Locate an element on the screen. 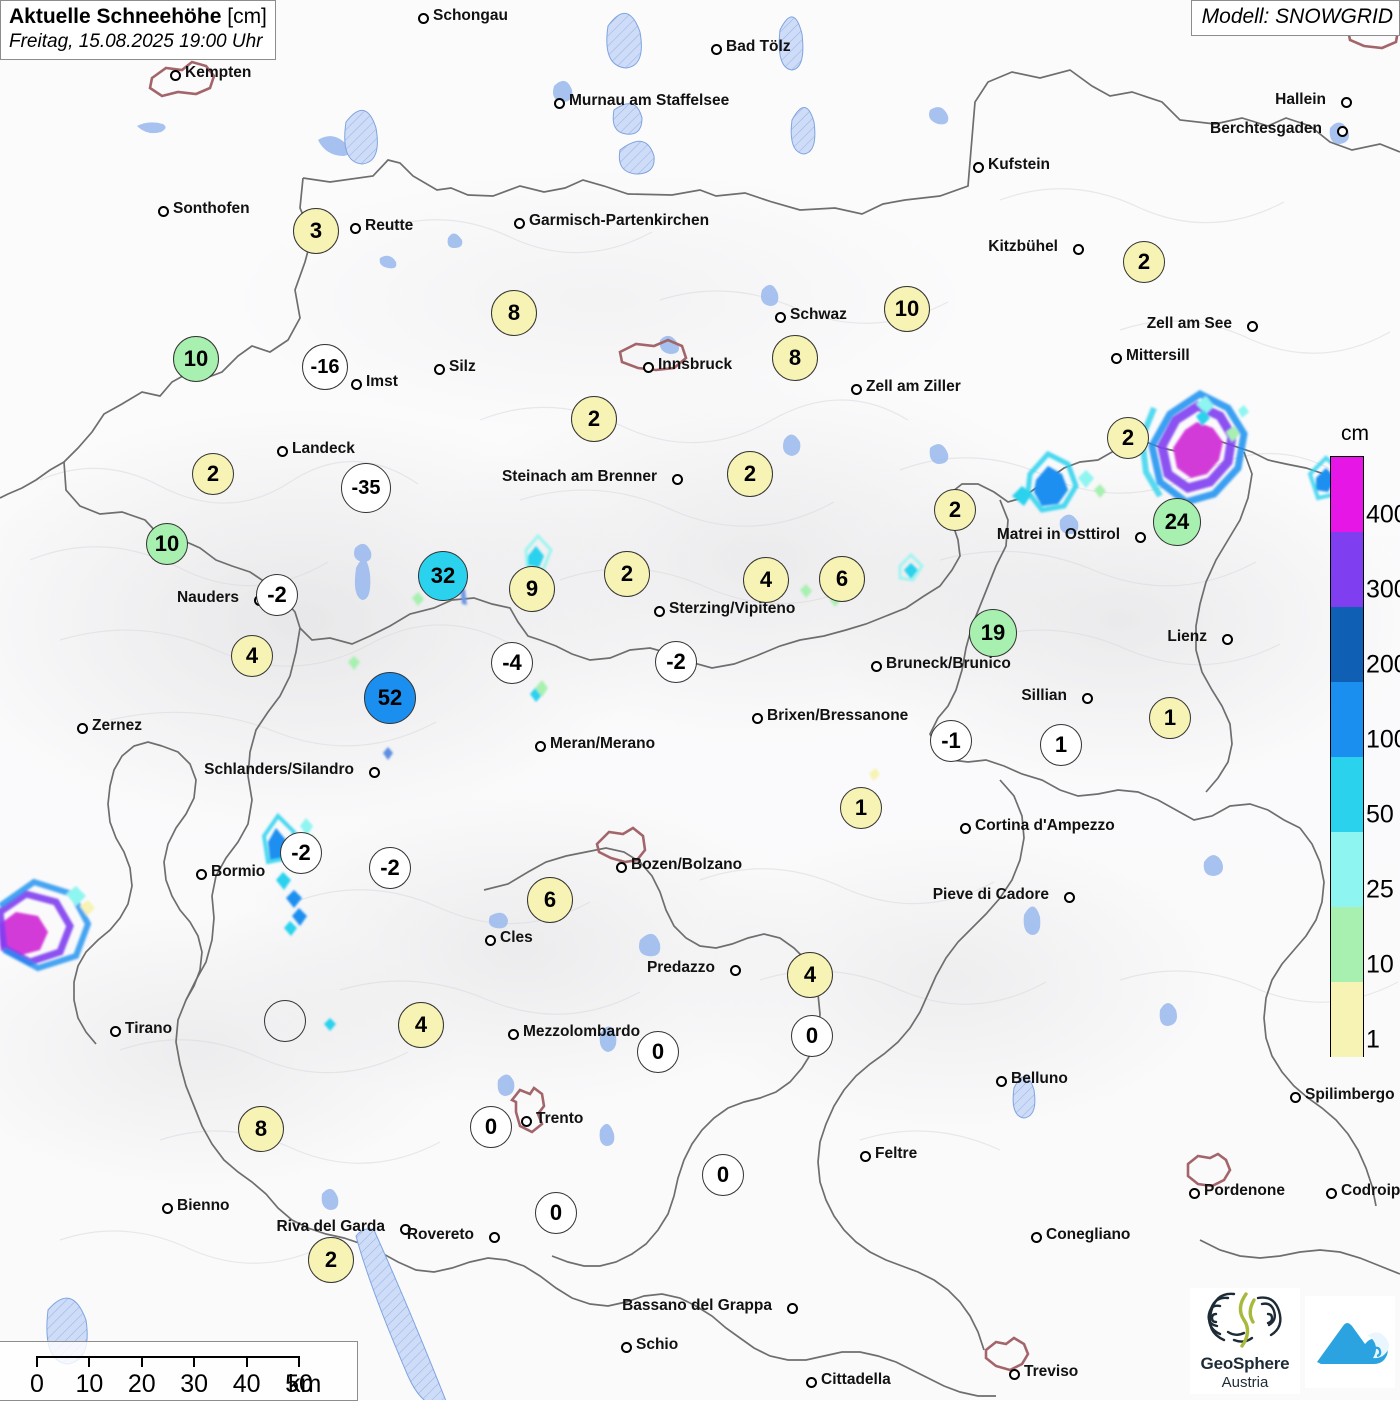 The height and width of the screenshot is (1401, 1400). station-value-bubble: -1 is located at coordinates (951, 741).